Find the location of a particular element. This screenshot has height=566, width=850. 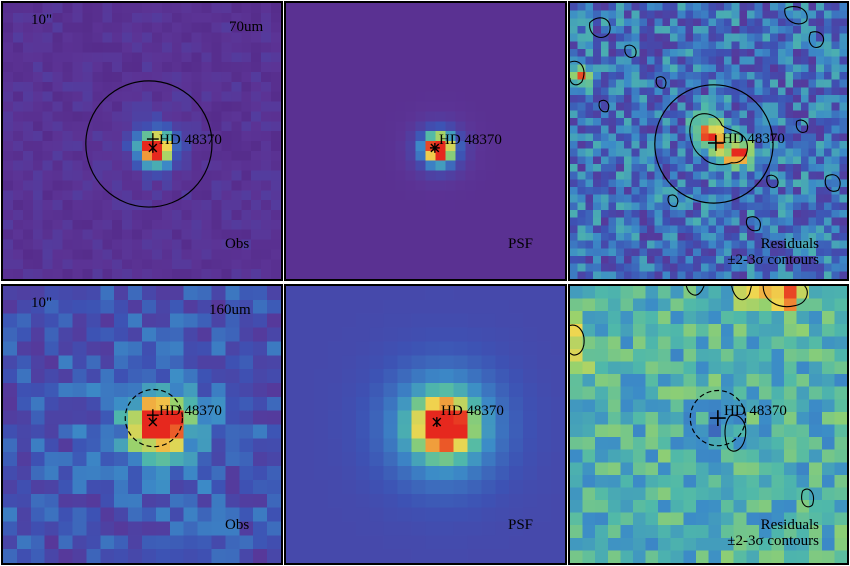

overlay-obs-70um is located at coordinates (149, 144).